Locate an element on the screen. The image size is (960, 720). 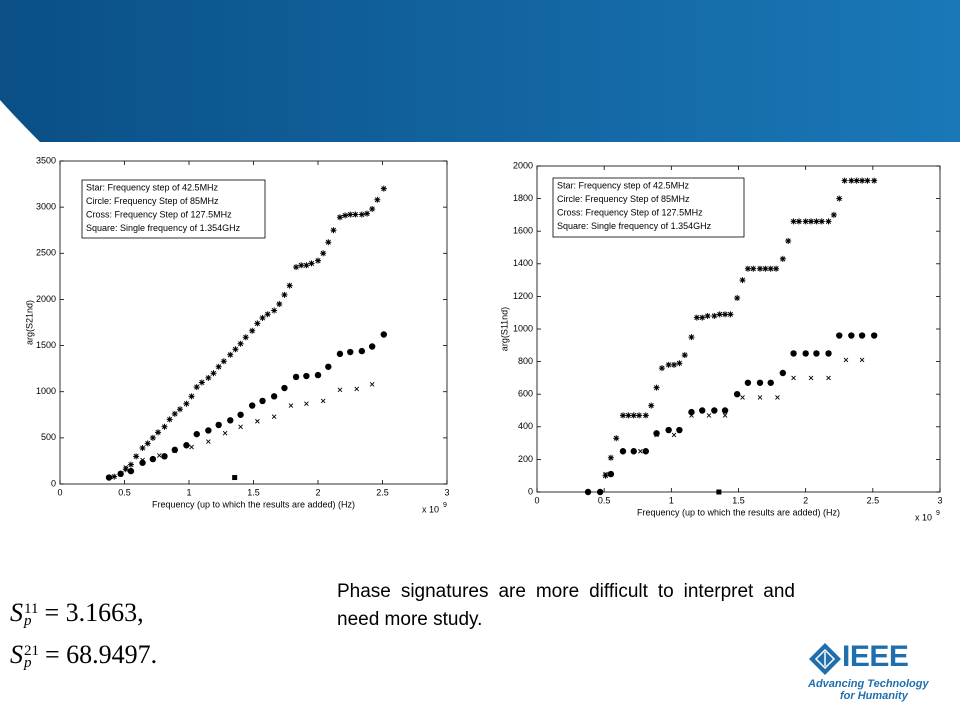
y-tick-label: 1400 is located at coordinates (523, 263).